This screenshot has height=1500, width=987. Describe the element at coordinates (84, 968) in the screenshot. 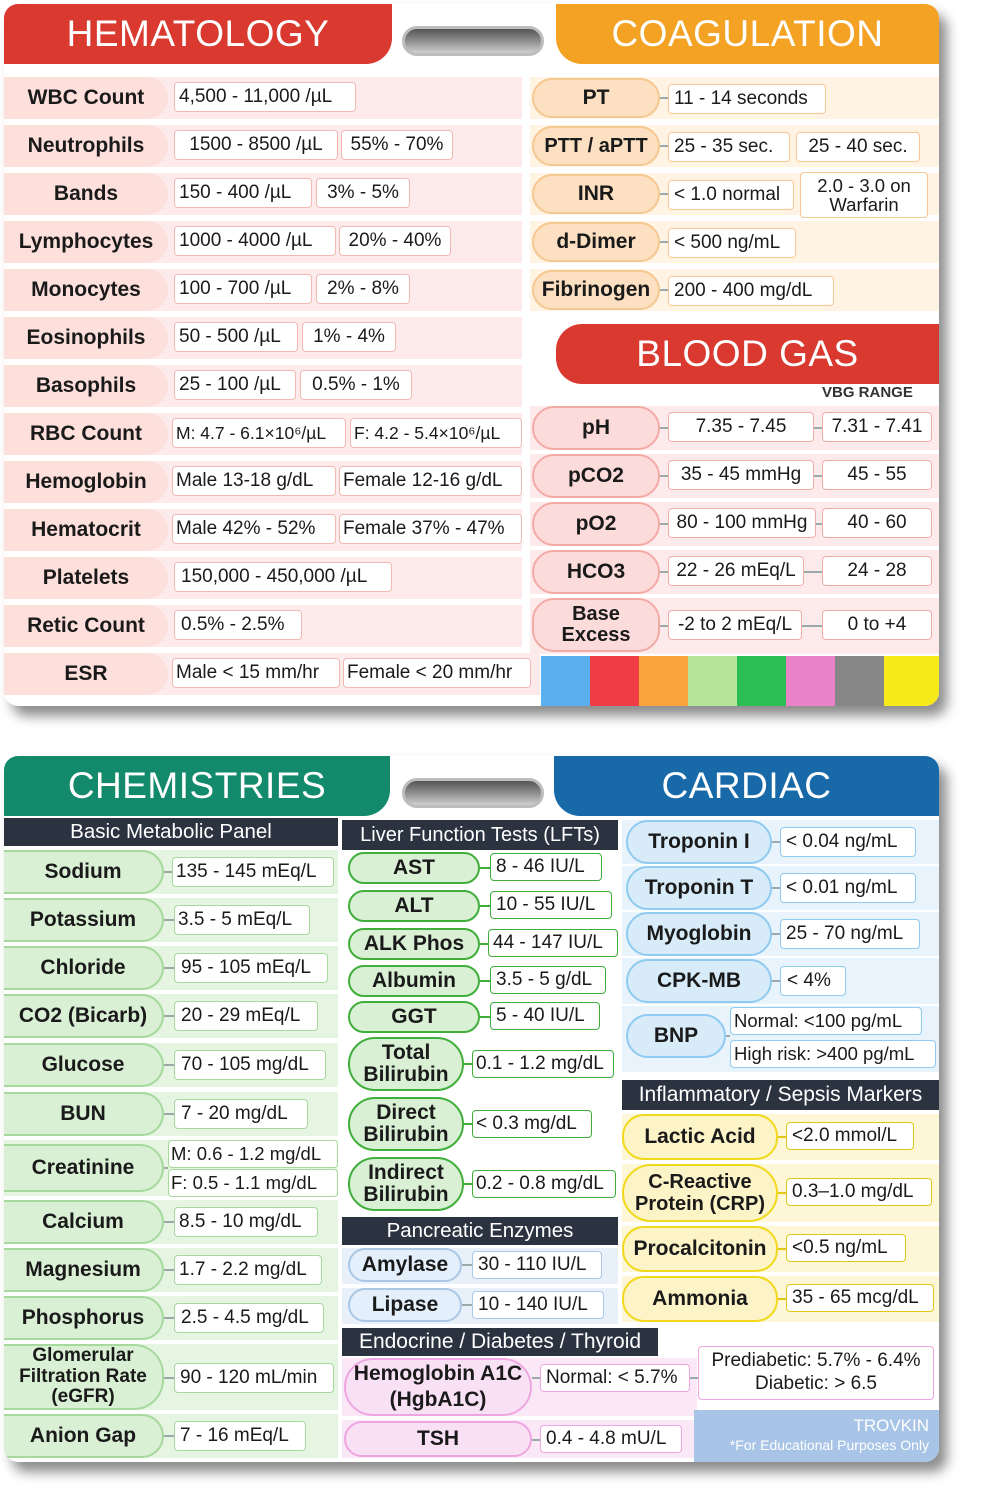

I see `row-label: Chloride` at that location.